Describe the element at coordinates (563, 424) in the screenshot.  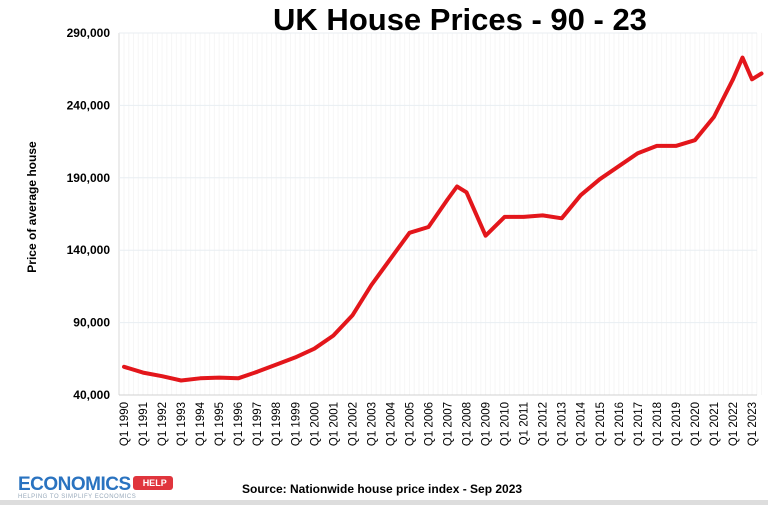
I see `x-tick-label: Q1 2013` at that location.